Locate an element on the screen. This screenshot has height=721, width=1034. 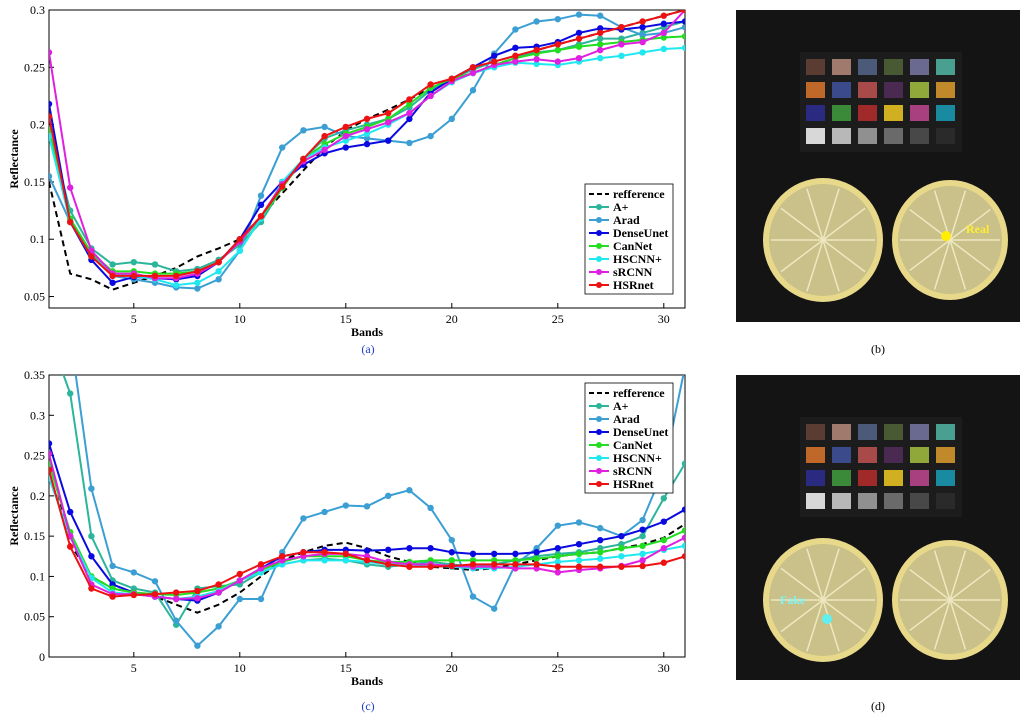
x-tick-label: 30 is located at coordinates (664, 668).